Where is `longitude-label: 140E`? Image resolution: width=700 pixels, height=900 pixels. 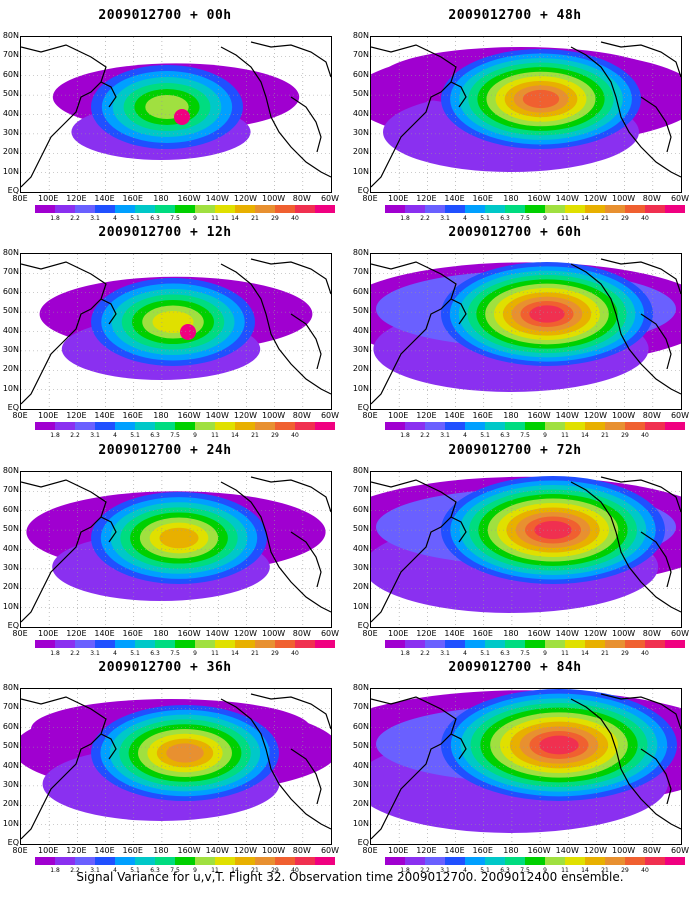
longitude-label: 140E is located at coordinates (104, 850).